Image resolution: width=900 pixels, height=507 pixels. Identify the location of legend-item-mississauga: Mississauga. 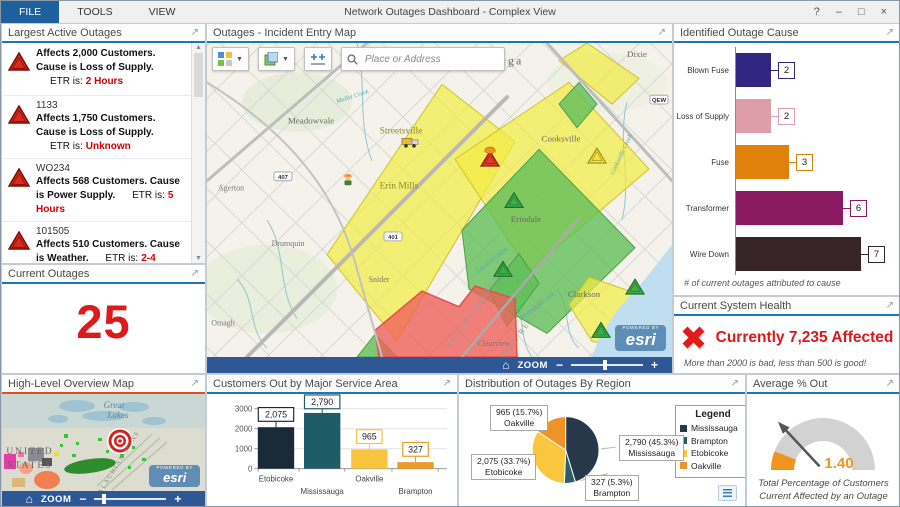
(712, 428).